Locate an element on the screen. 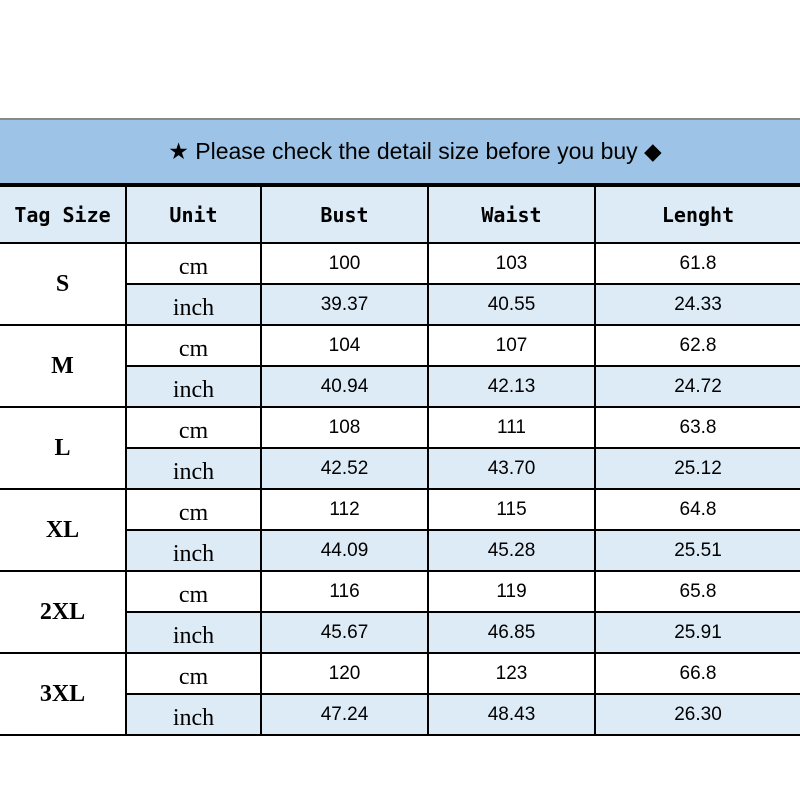 The width and height of the screenshot is (800, 800). length-cell: 62.8 is located at coordinates (697, 345).